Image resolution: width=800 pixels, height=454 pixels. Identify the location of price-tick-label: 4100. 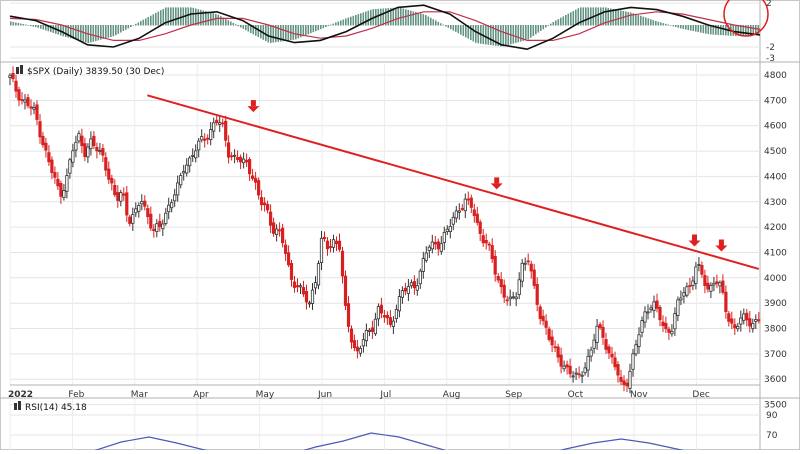
(775, 254).